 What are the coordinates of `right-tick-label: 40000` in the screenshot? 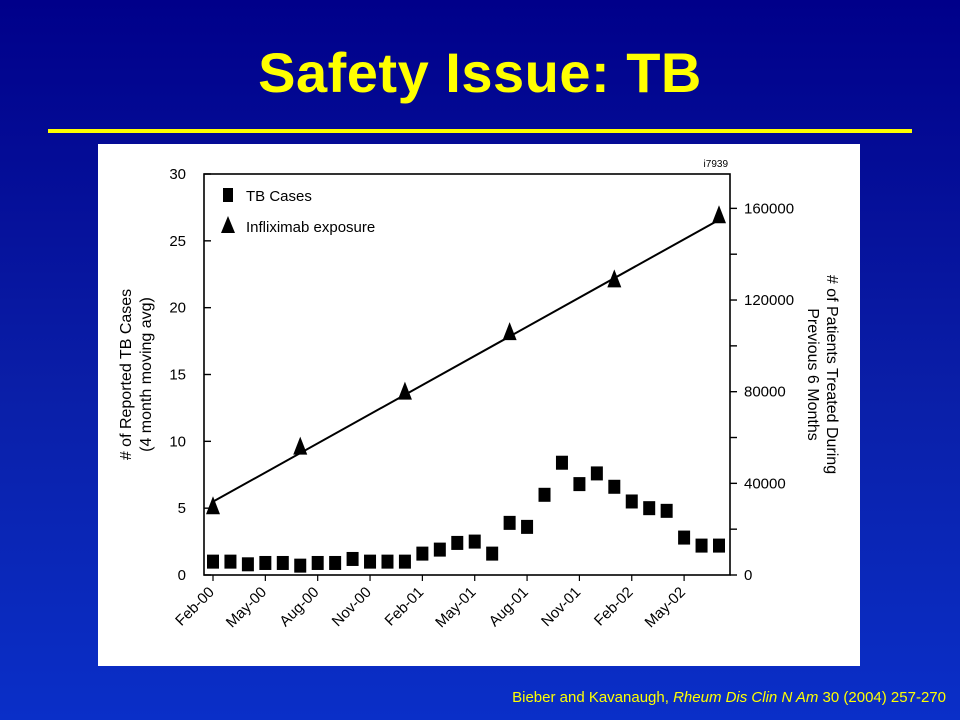 It's located at (765, 483).